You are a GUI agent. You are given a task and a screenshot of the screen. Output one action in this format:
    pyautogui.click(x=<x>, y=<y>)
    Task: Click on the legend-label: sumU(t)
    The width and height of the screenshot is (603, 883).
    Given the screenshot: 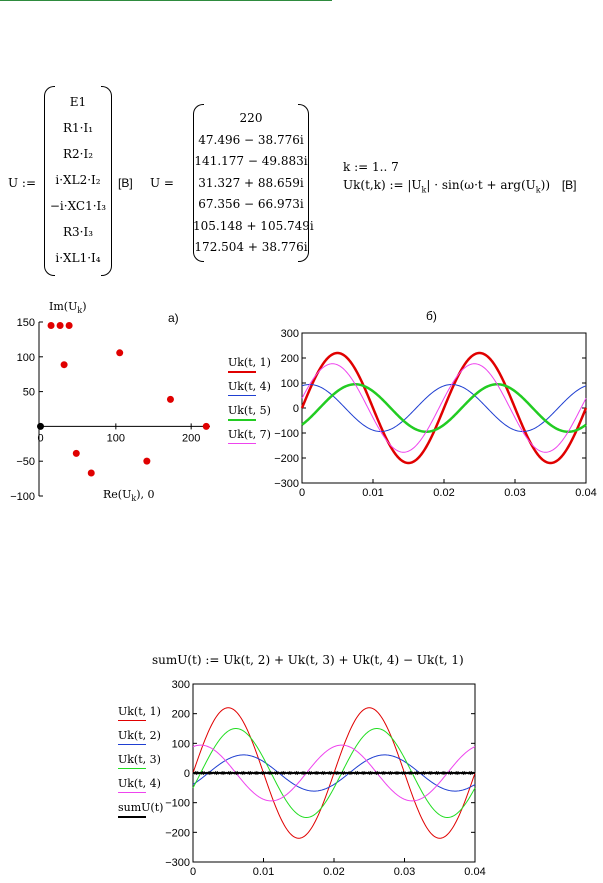 What is the action you would take?
    pyautogui.click(x=141, y=807)
    